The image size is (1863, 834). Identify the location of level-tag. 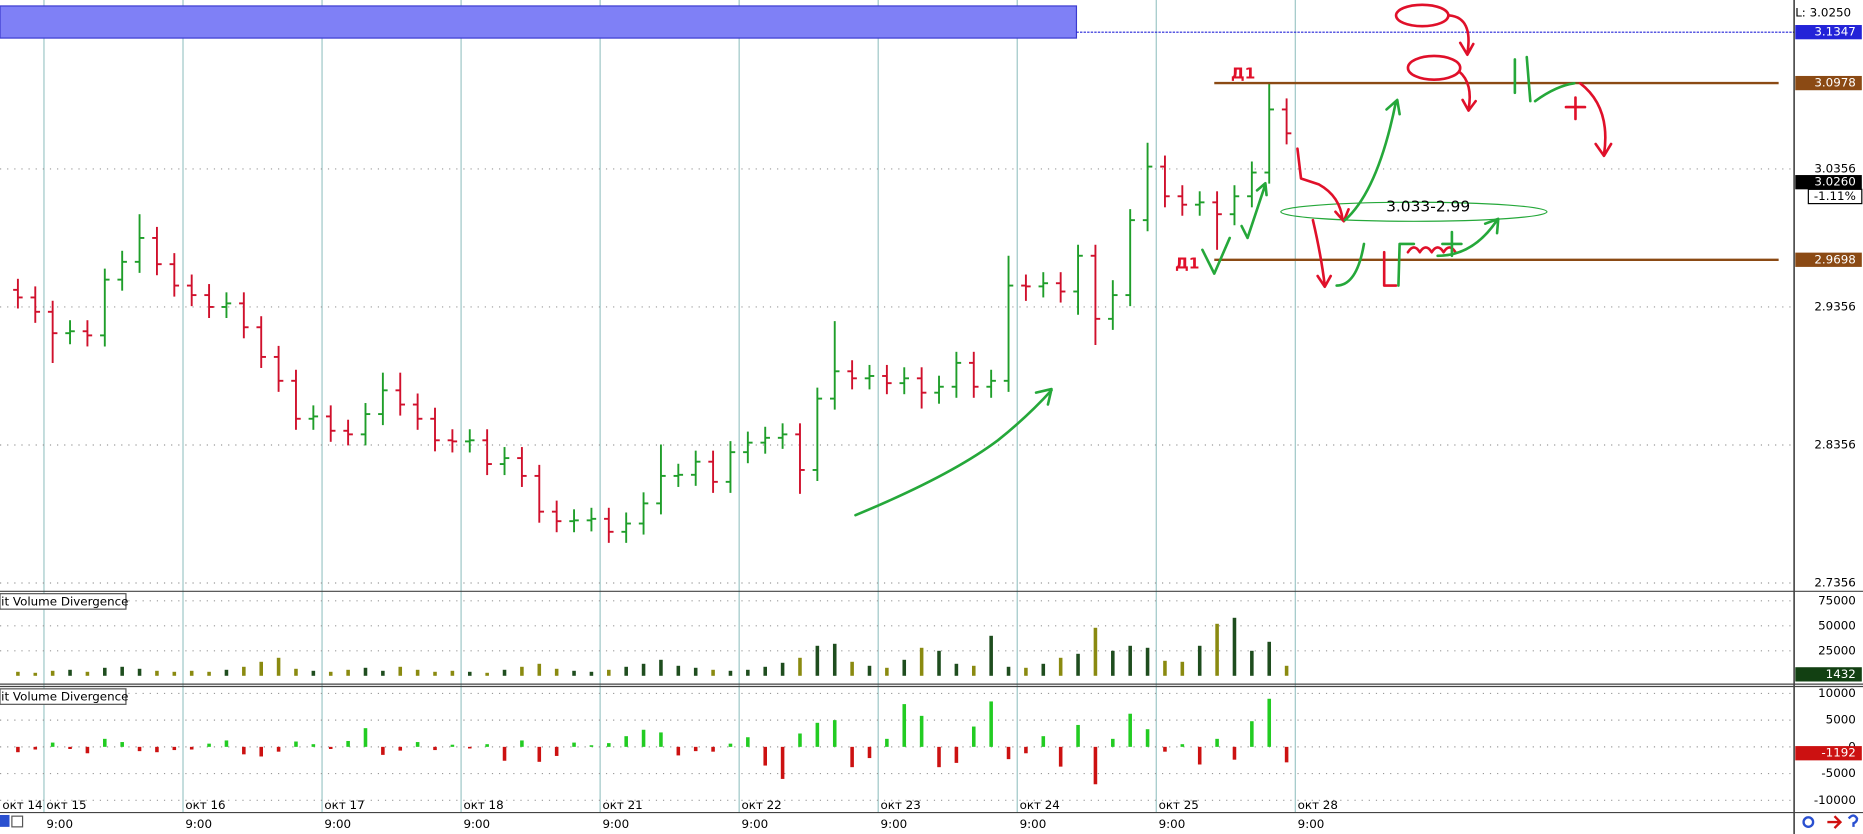
(1828, 83).